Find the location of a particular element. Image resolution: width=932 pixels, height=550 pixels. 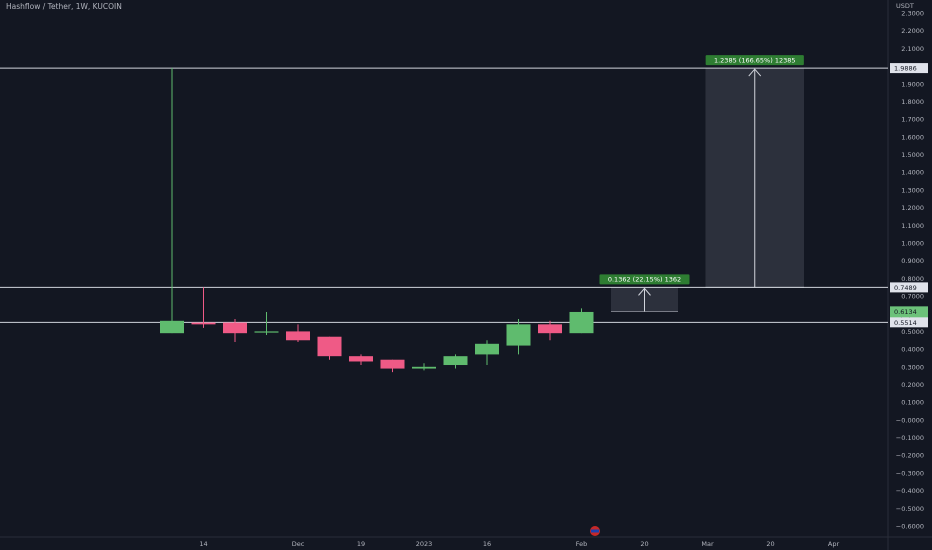

last-price-label: 0.6134 is located at coordinates (905, 312).